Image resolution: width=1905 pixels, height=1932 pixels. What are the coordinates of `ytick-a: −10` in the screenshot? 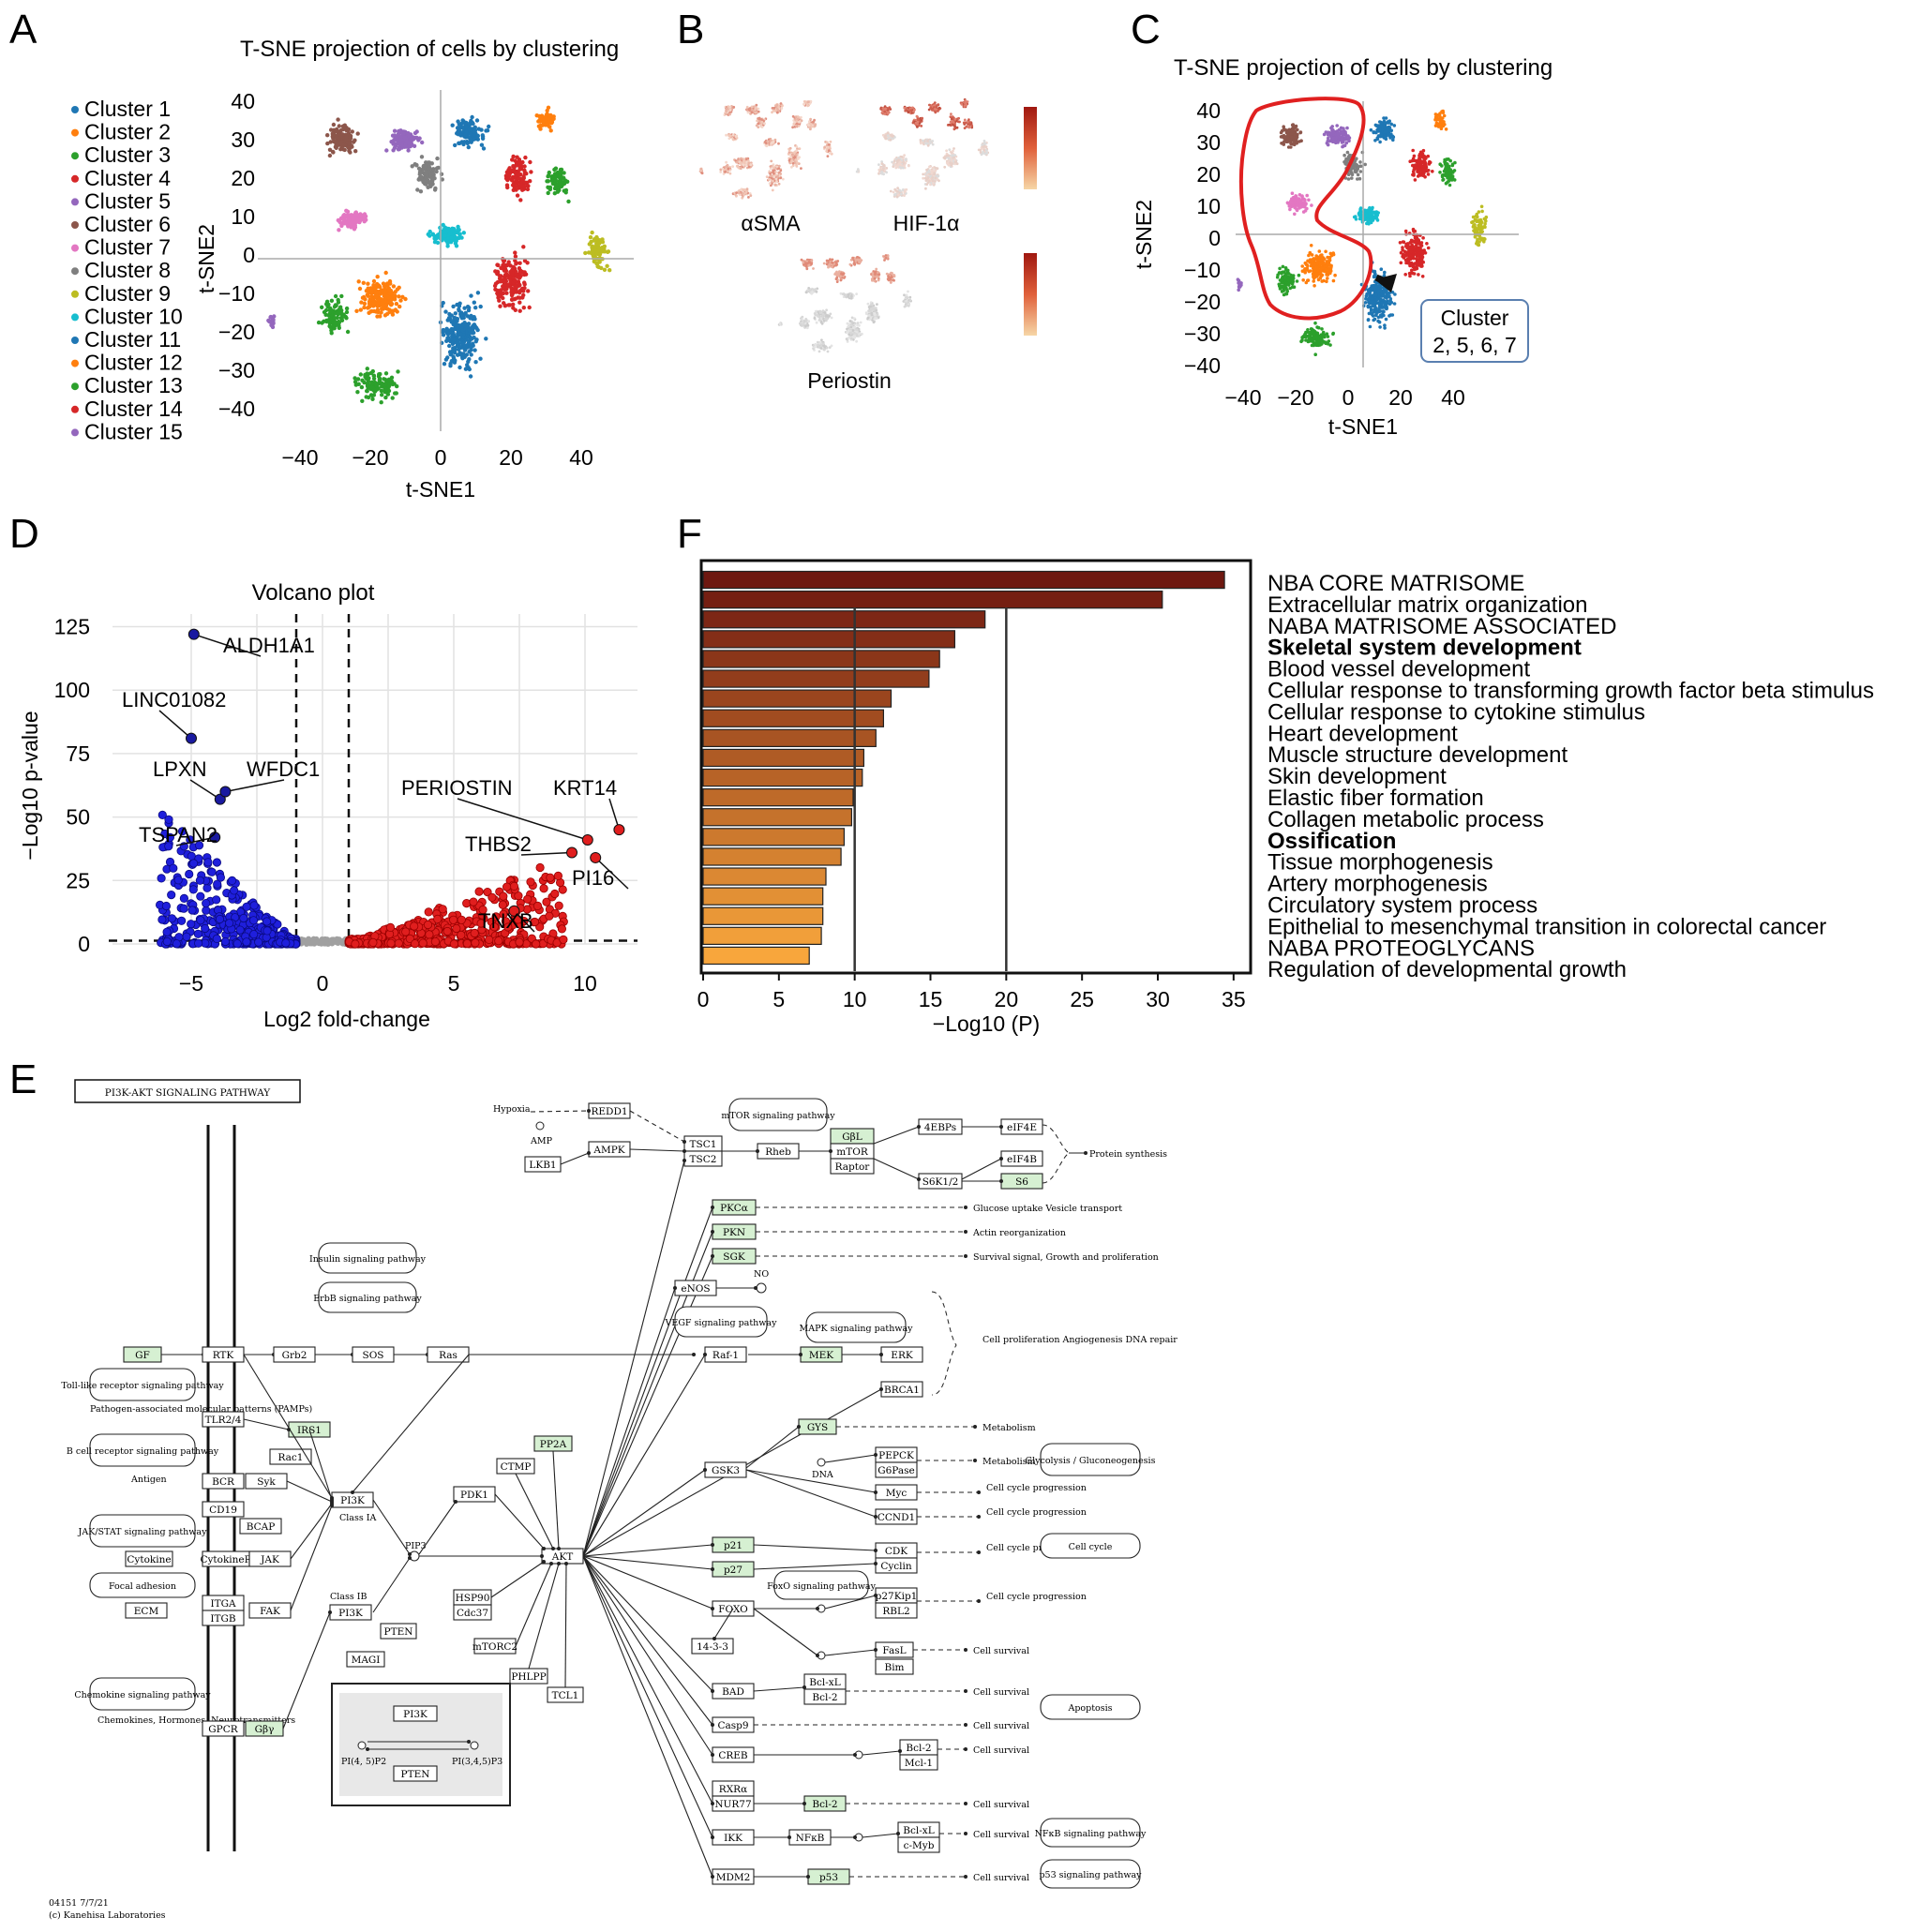 It's located at (236, 293).